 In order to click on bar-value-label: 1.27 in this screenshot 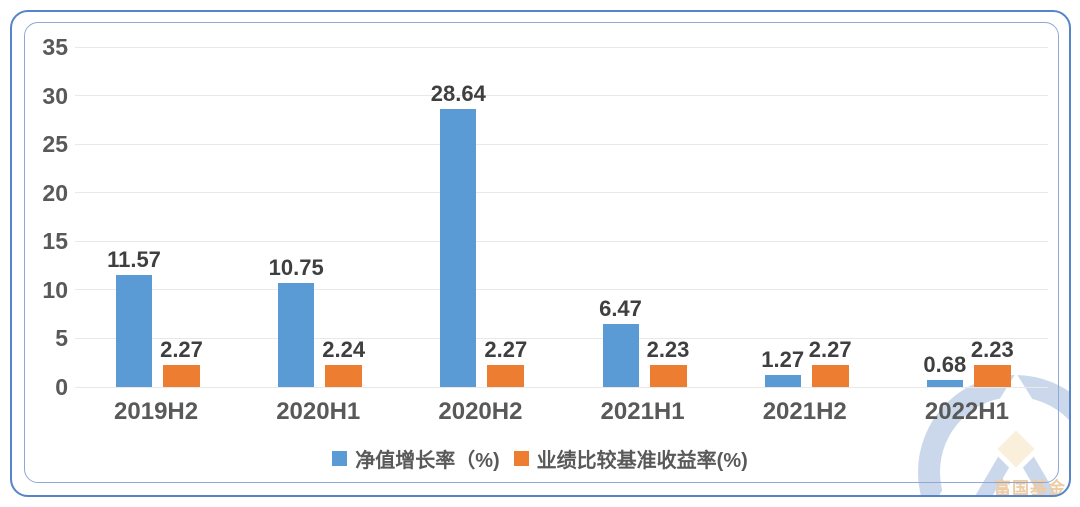, I will do `click(783, 359)`.